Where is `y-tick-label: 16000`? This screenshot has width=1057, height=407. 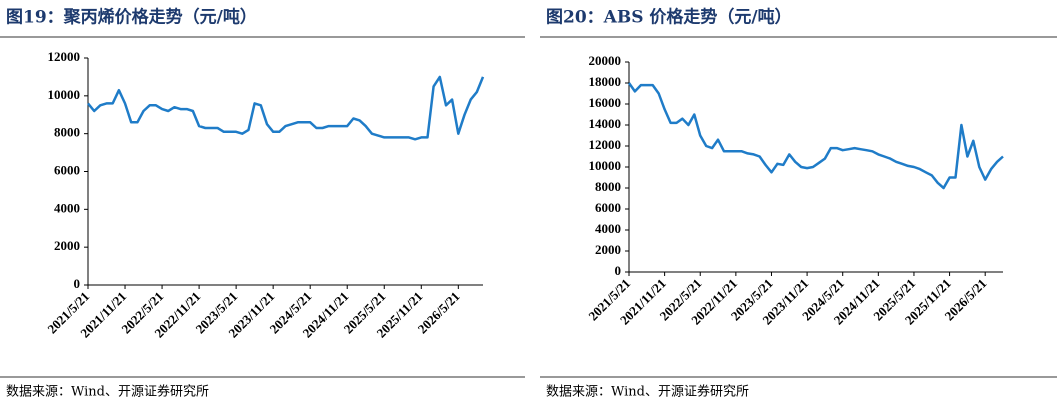
y-tick-label: 16000 is located at coordinates (605, 102).